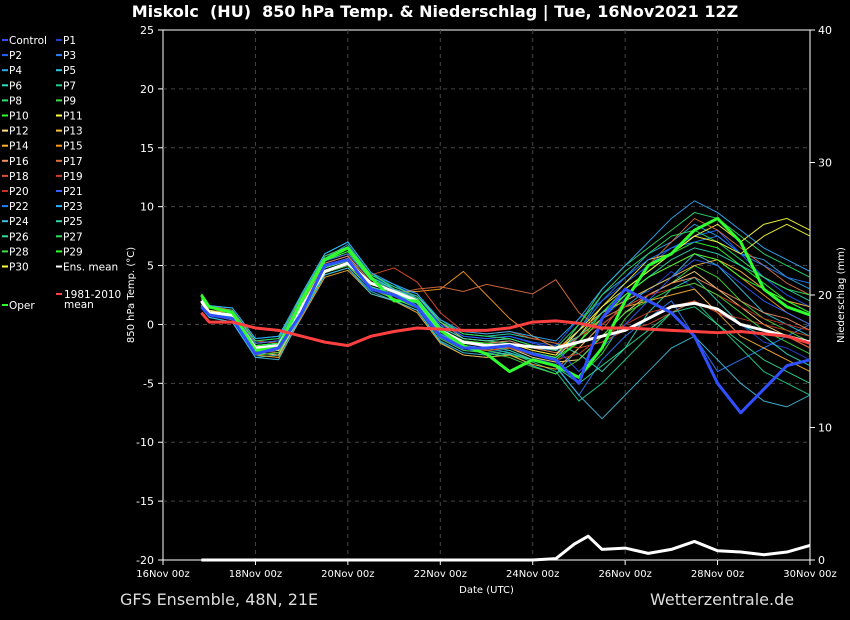 This screenshot has width=850, height=620. Describe the element at coordinates (69, 56) in the screenshot. I see `legend-label: P3` at that location.